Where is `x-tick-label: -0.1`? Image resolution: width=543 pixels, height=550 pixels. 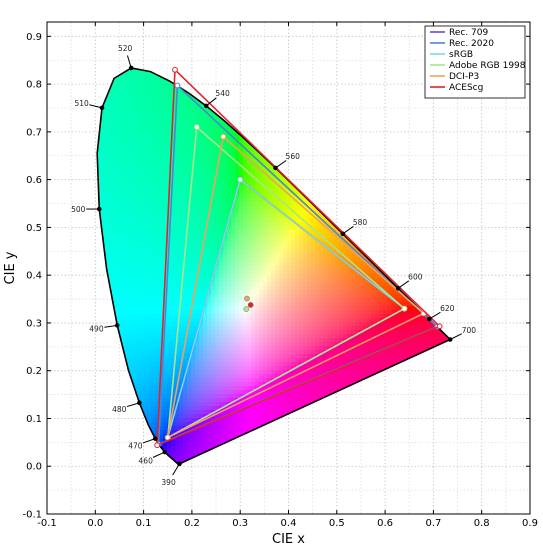 x-tick-label: -0.1 is located at coordinates (47, 523).